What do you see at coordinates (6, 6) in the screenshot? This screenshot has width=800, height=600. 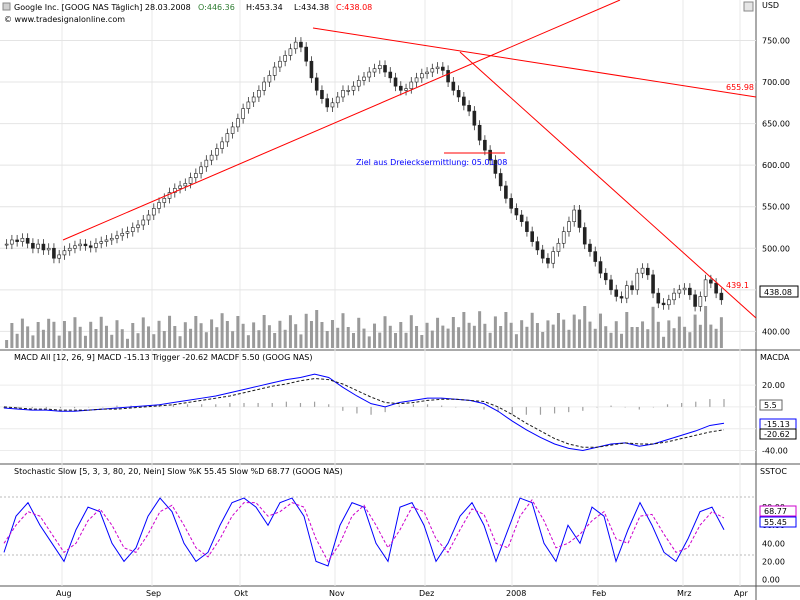 I see `collapse-icon` at bounding box center [6, 6].